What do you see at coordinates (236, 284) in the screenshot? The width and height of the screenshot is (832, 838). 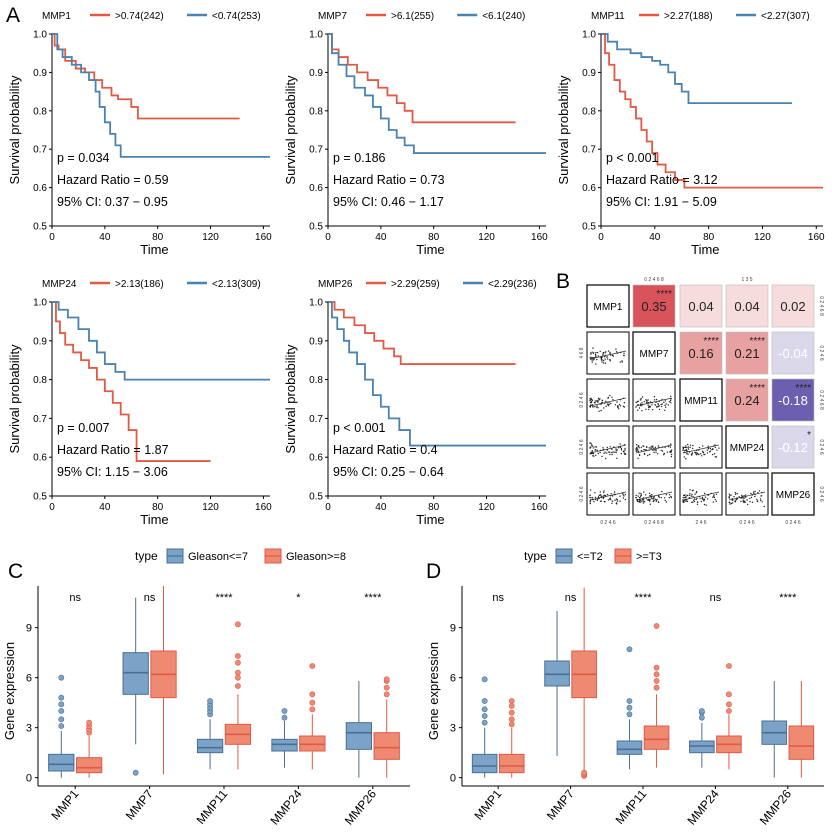 I see `legend-label-low: <2.13(309)` at bounding box center [236, 284].